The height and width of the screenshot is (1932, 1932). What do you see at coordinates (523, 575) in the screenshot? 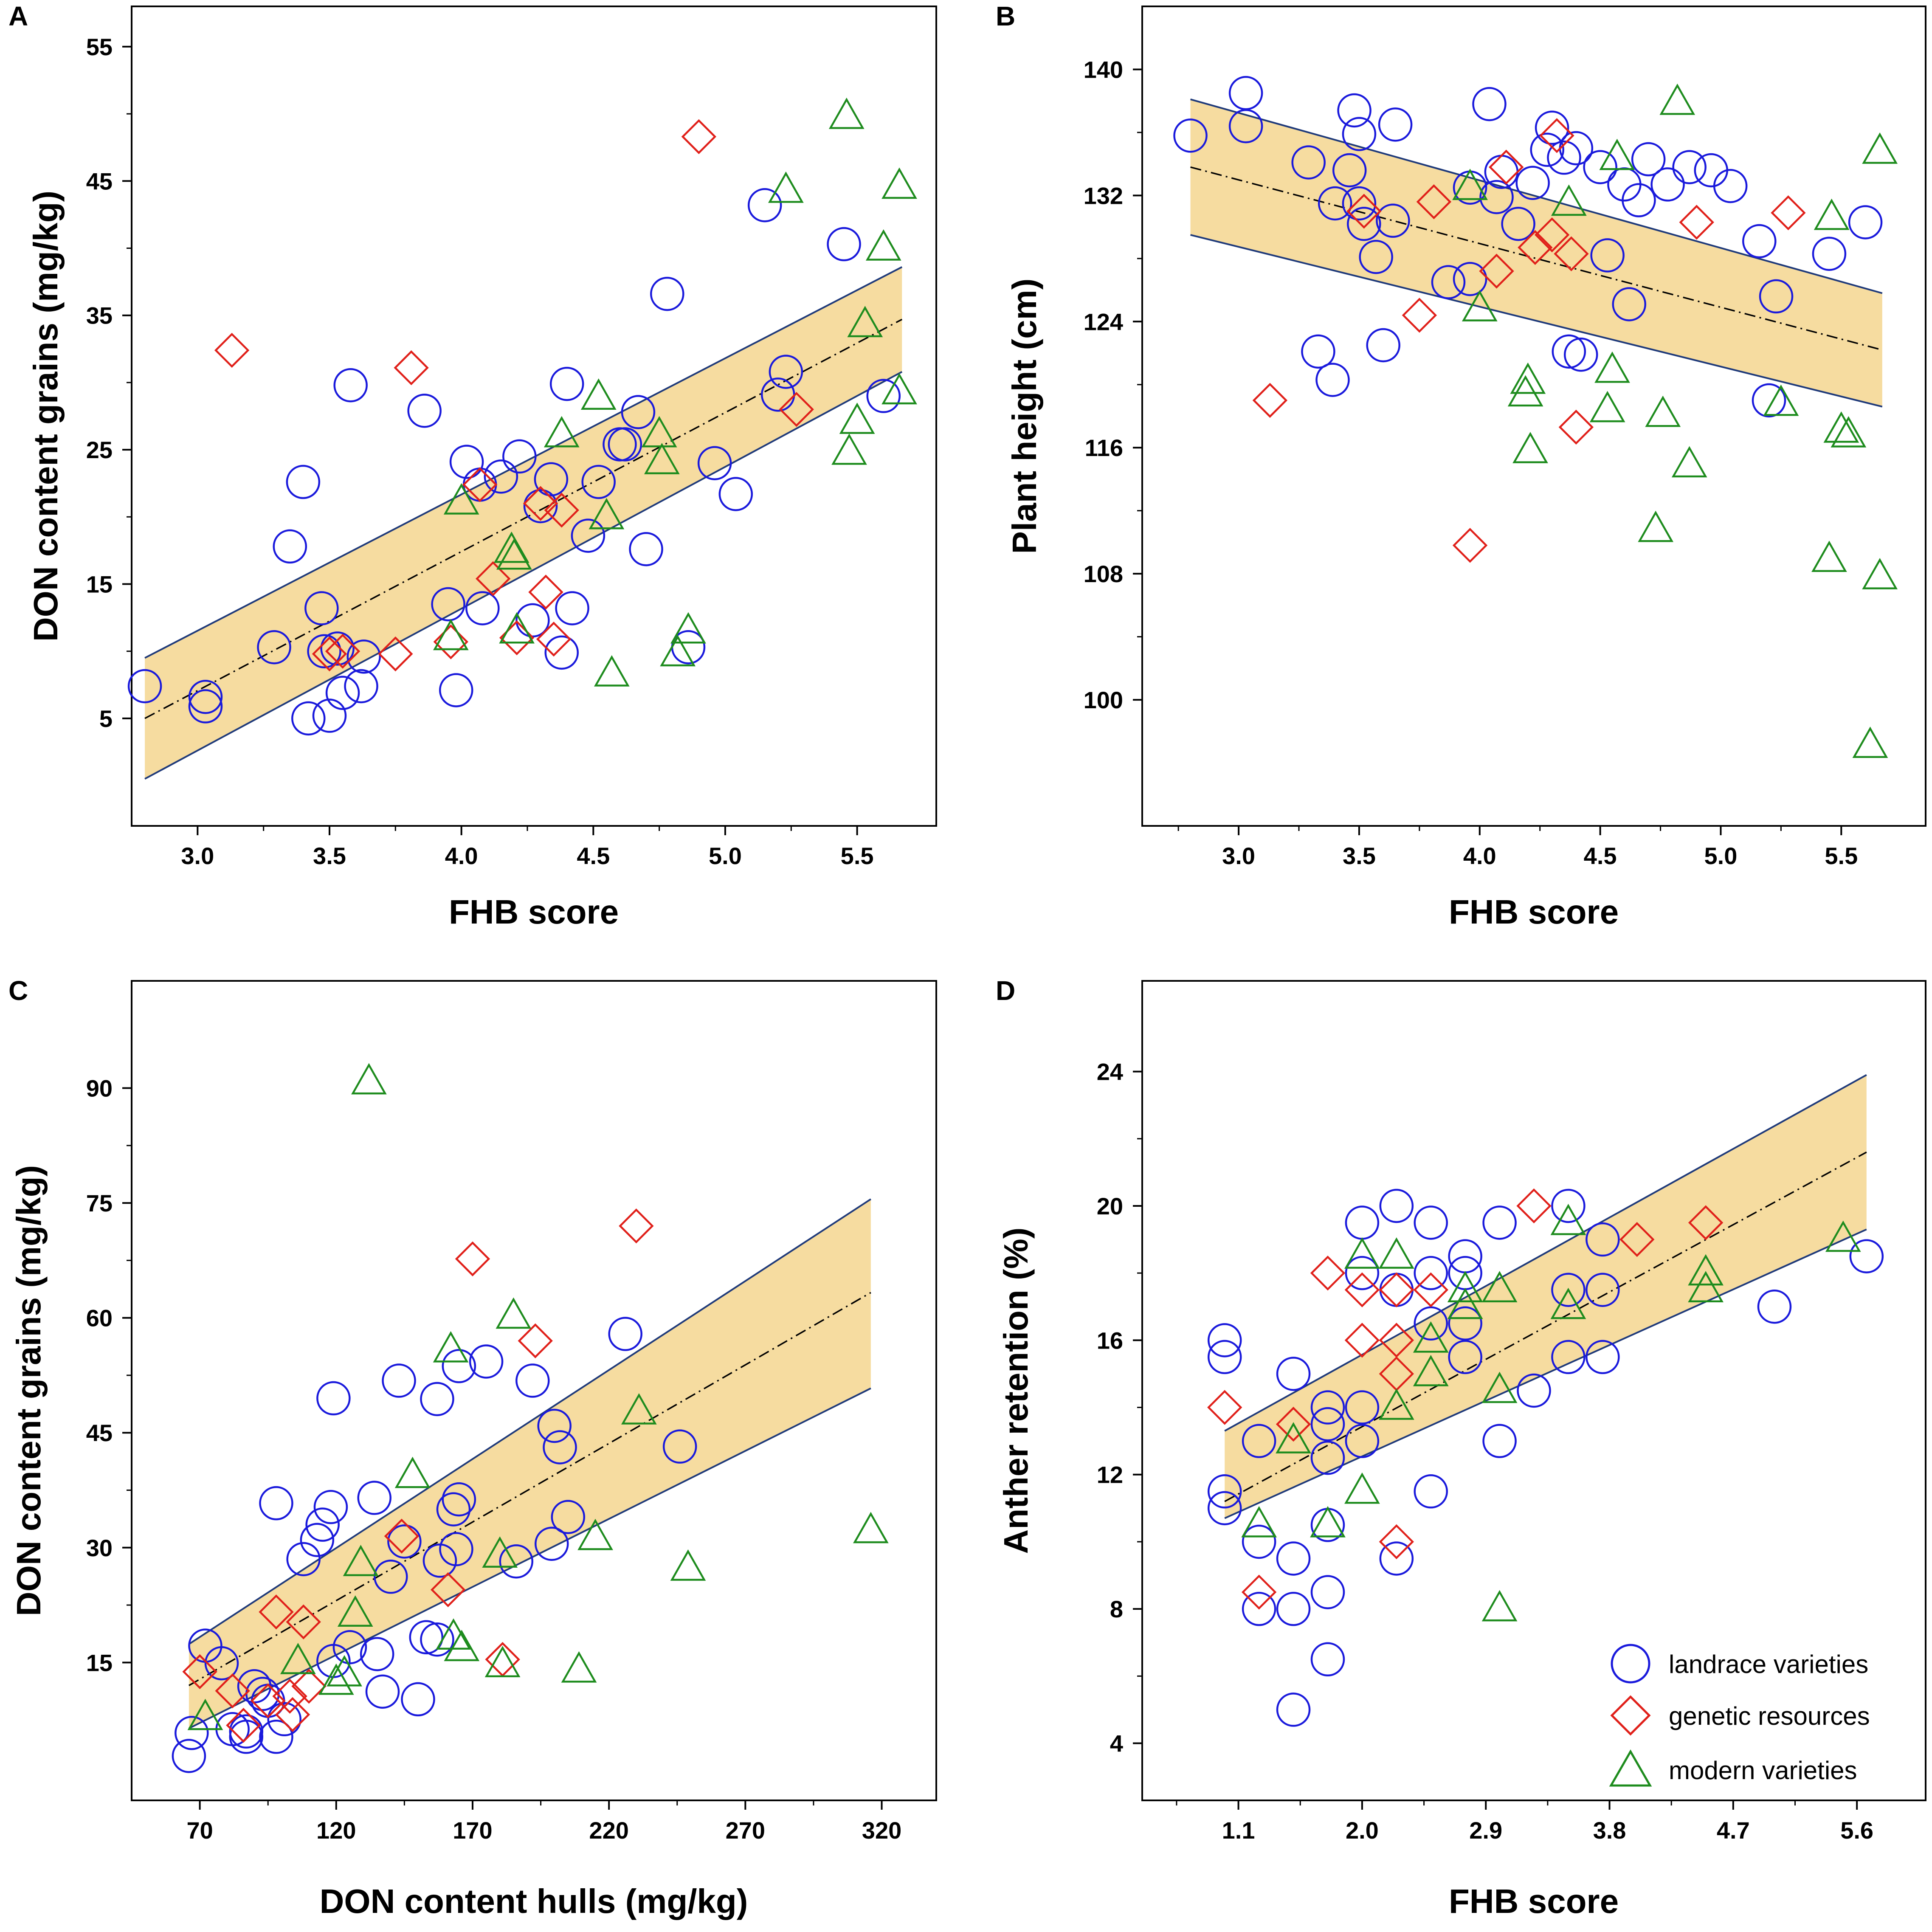
I see `panel-a-lower-ci-line` at bounding box center [523, 575].